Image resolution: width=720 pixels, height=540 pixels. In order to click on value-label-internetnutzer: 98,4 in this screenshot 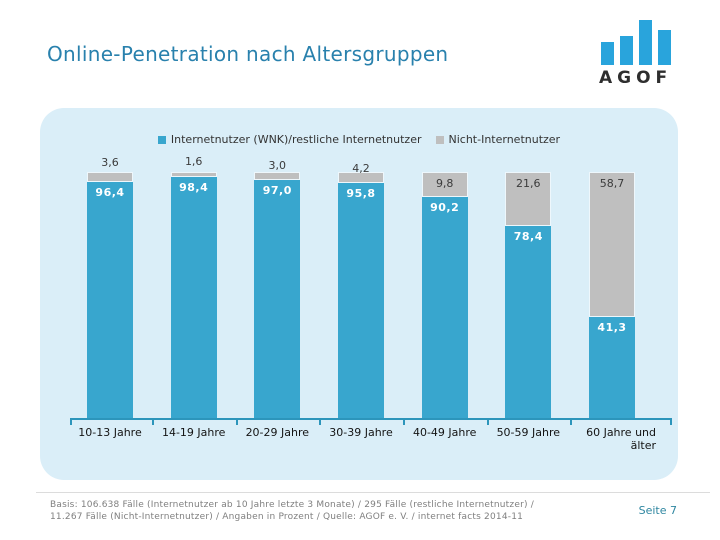, I will do `click(194, 187)`.